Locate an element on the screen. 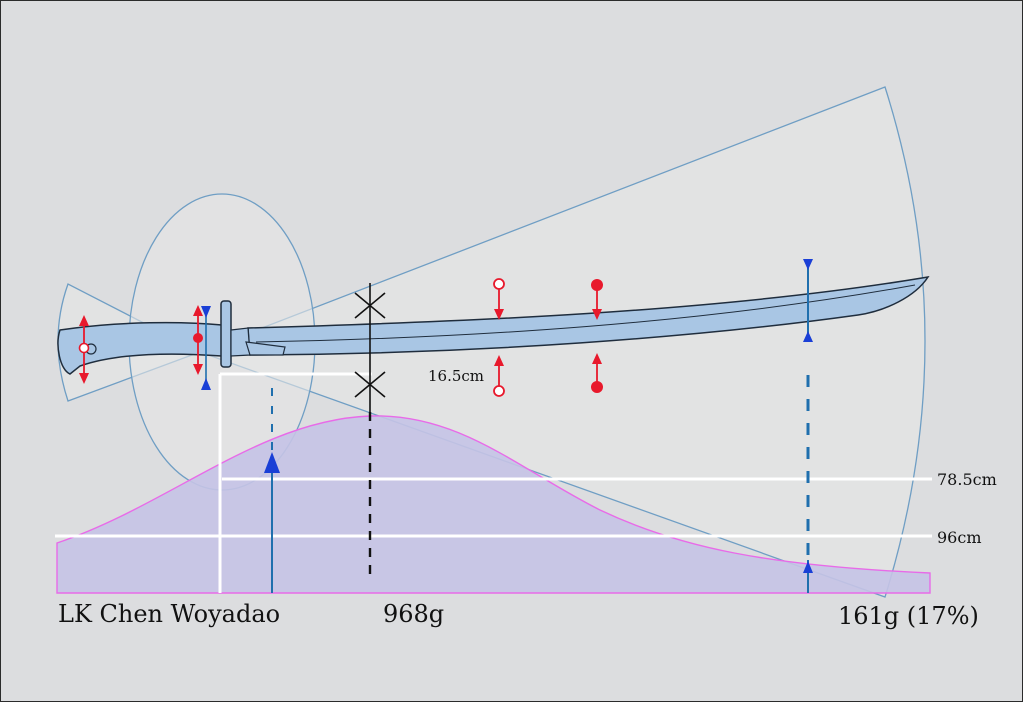 The image size is (1023, 702). sword is located at coordinates (493, 325).